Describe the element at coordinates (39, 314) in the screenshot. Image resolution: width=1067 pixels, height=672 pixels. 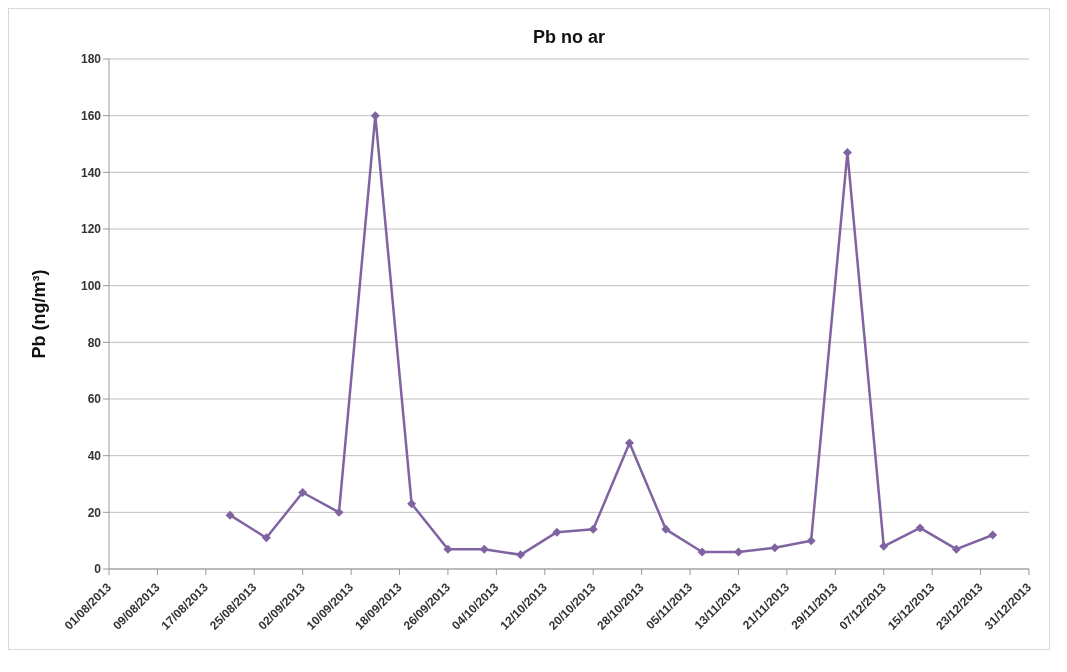
I see `y-axis-title: Pb (ng/m³)` at that location.